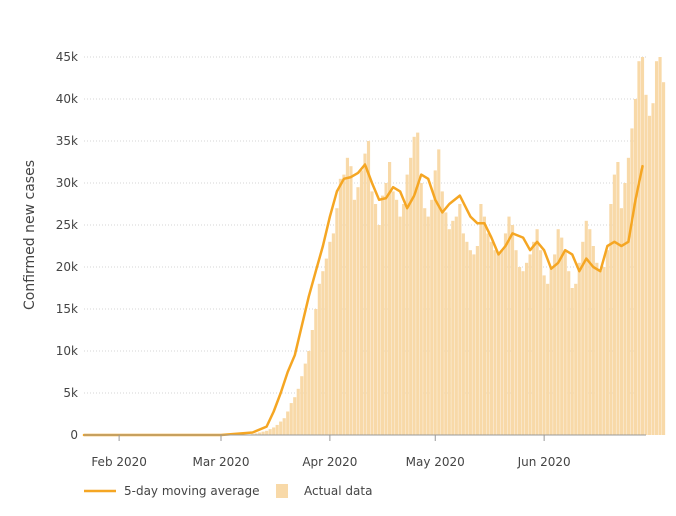  I want to click on y-tick-label: 10k, so click(67, 351).